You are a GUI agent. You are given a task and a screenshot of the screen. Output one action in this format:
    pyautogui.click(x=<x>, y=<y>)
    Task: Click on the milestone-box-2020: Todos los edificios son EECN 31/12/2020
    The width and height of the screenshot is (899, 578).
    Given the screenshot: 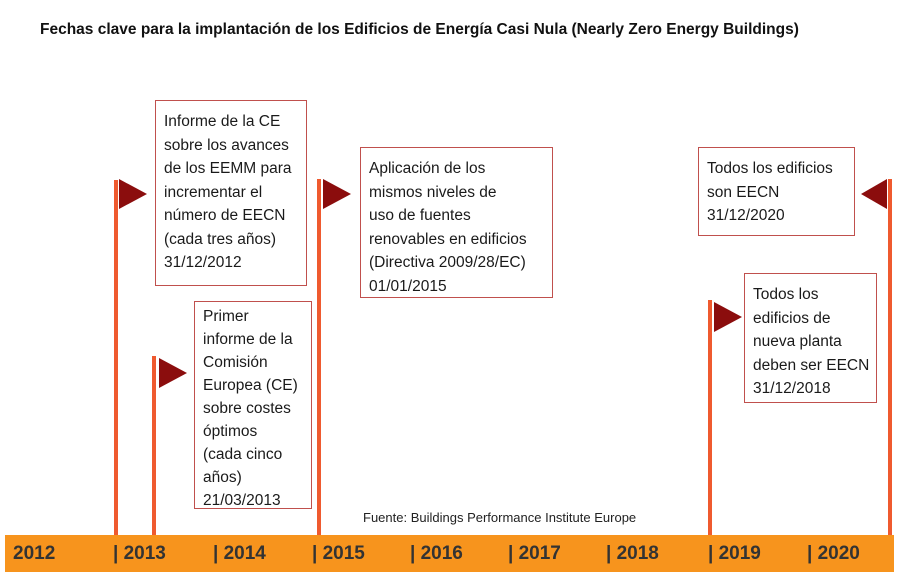 What is the action you would take?
    pyautogui.click(x=776, y=191)
    